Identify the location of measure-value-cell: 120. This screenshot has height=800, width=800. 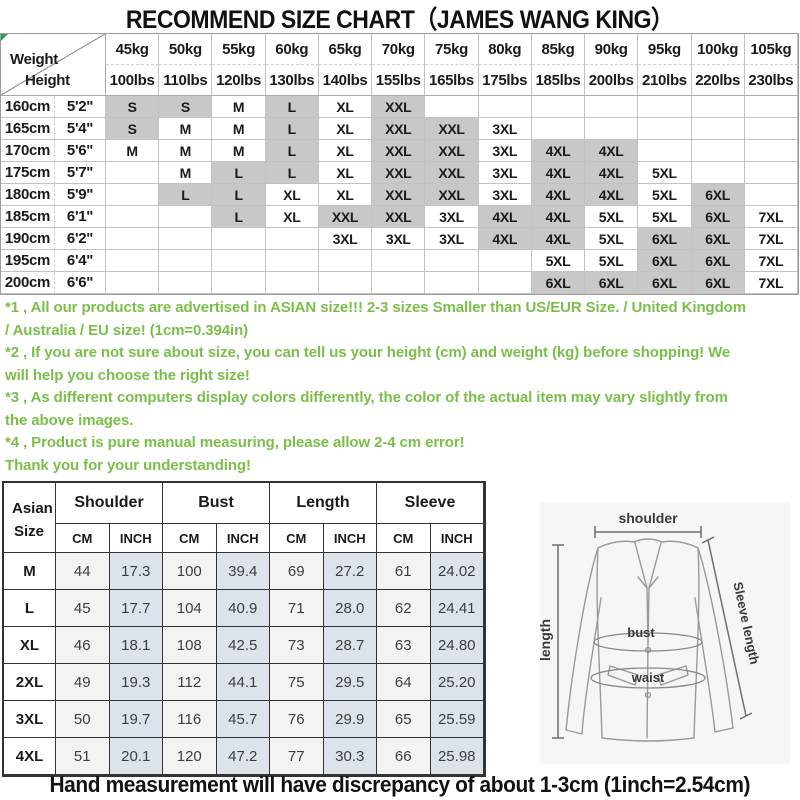
(190, 756).